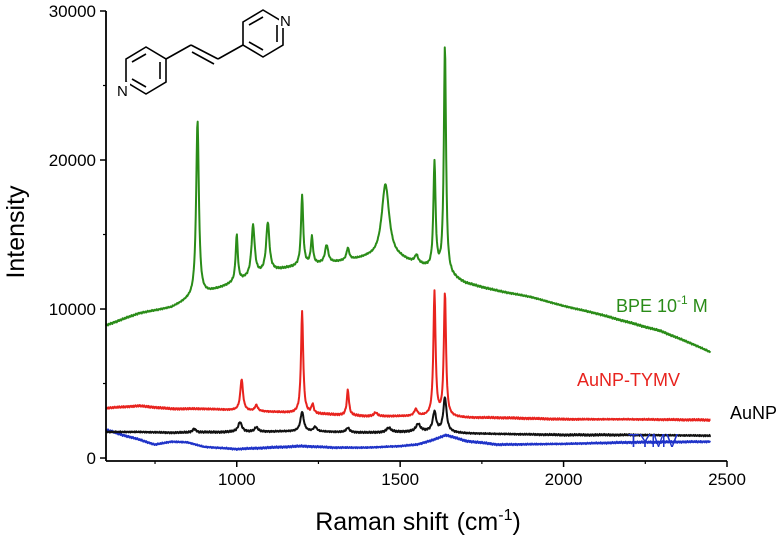 The image size is (779, 542). Describe the element at coordinates (381, 522) in the screenshot. I see `x-axis-title-text: Raman shift` at that location.